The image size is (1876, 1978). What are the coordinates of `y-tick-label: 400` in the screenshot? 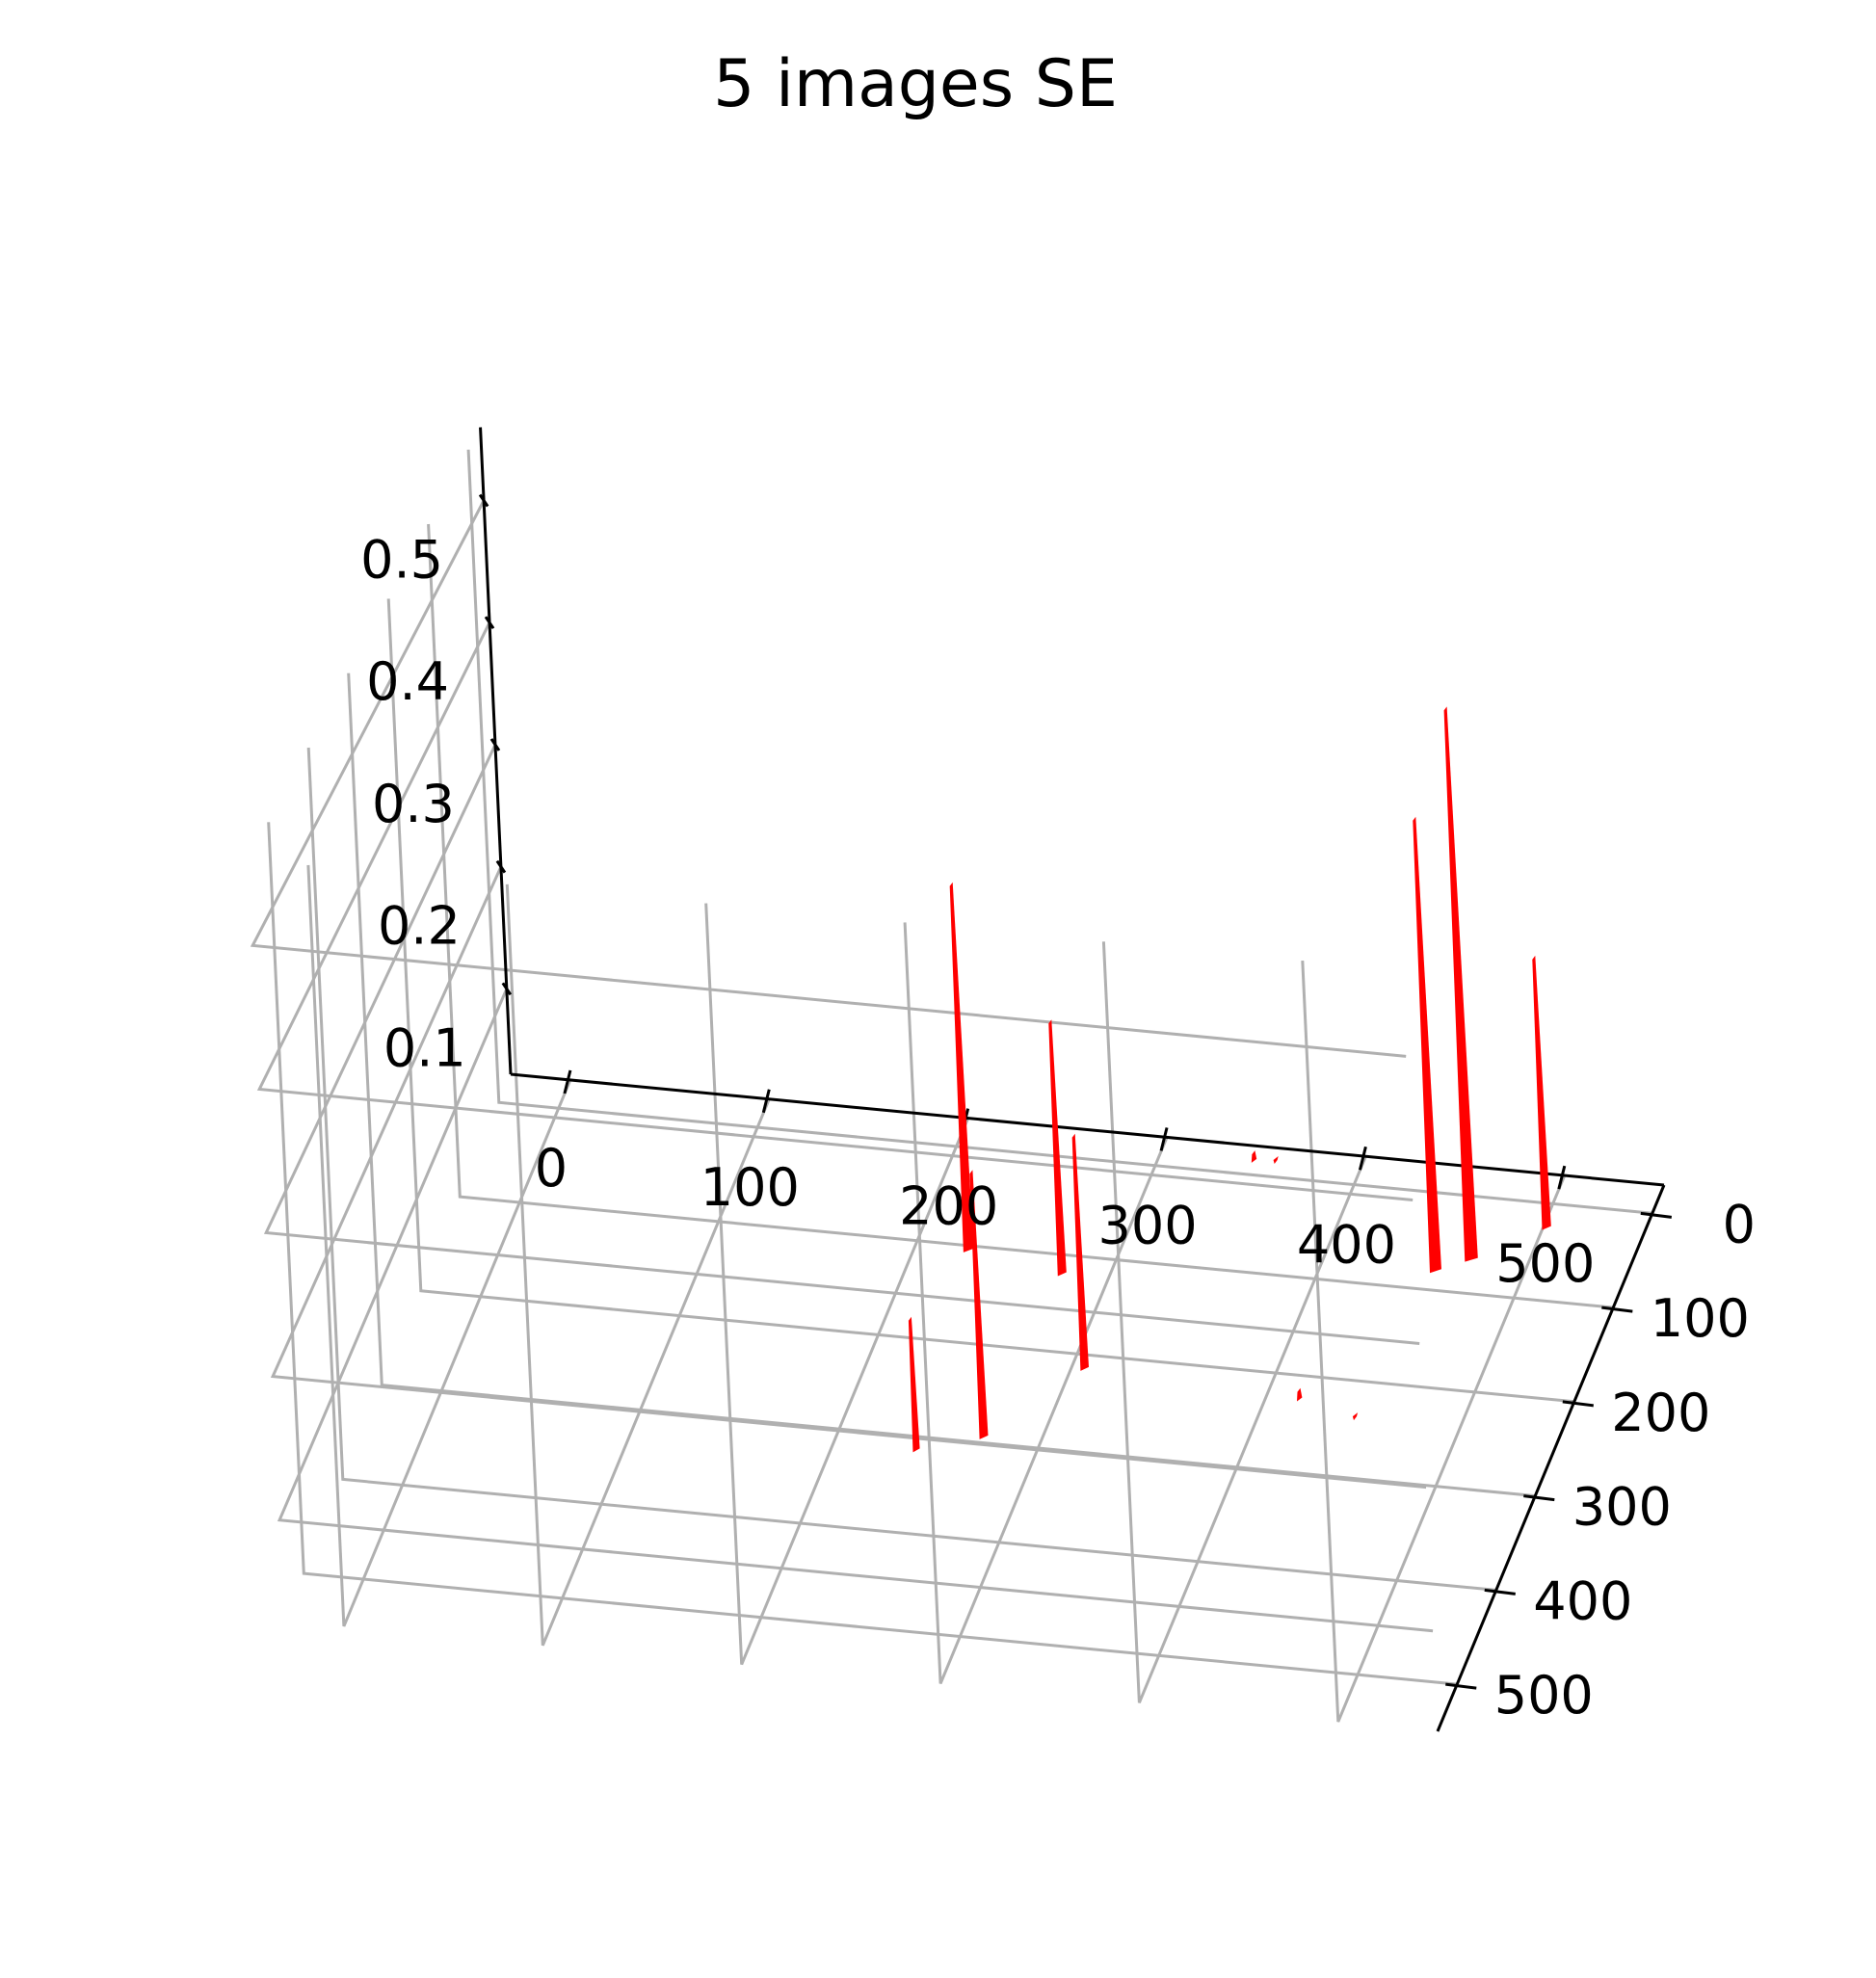 It's located at (1582, 1600).